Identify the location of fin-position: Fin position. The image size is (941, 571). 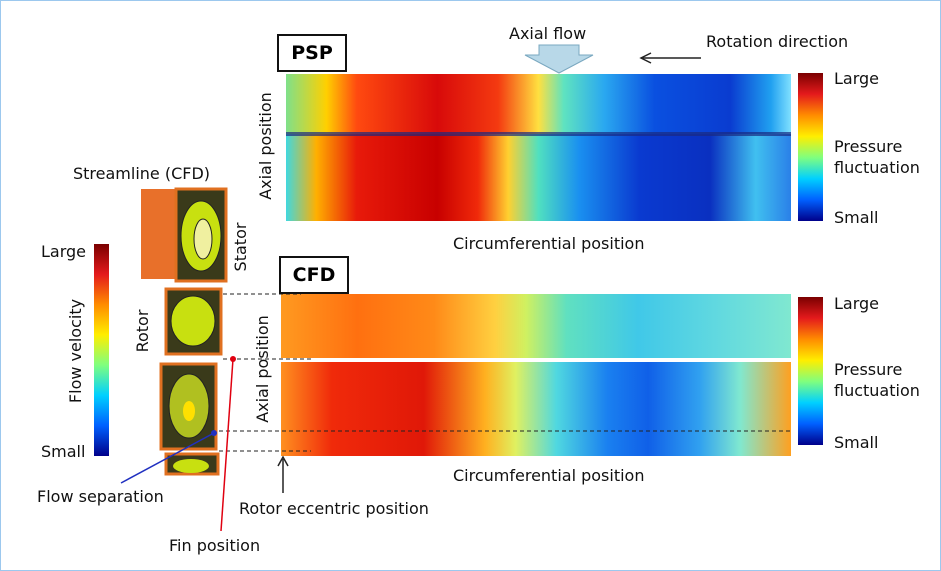
(215, 545).